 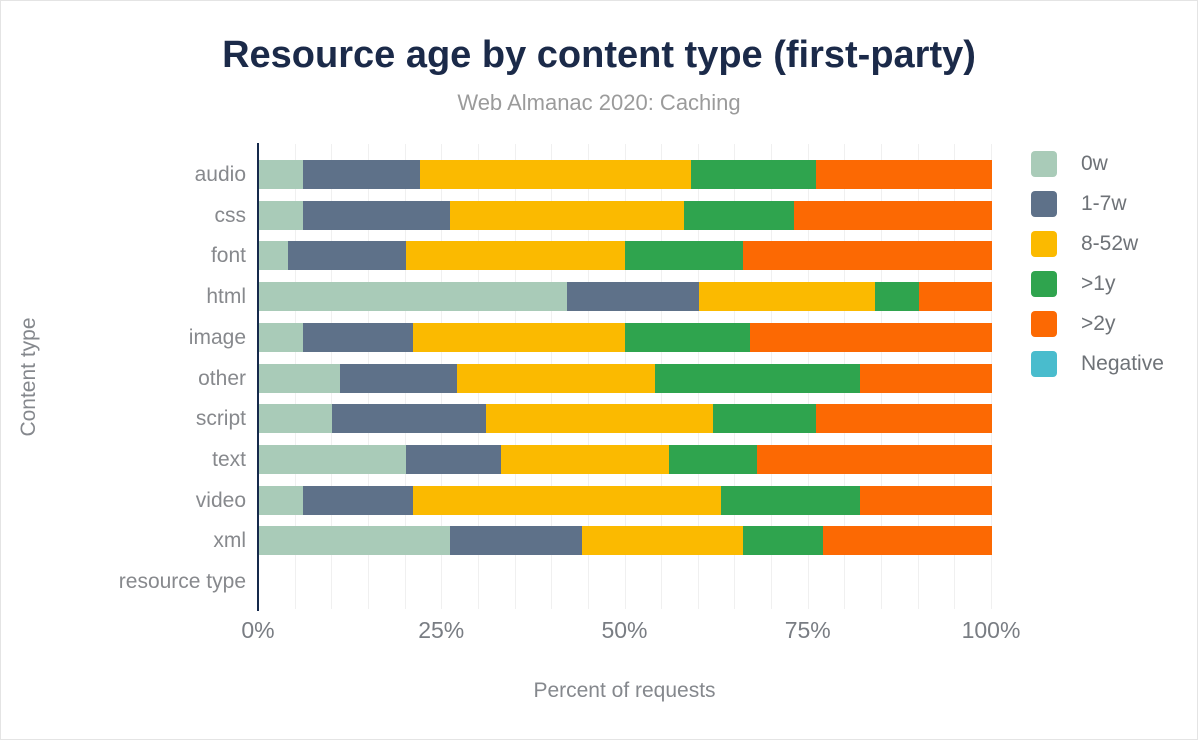 I want to click on x-axis-title: Percent of requests, so click(x=624, y=690).